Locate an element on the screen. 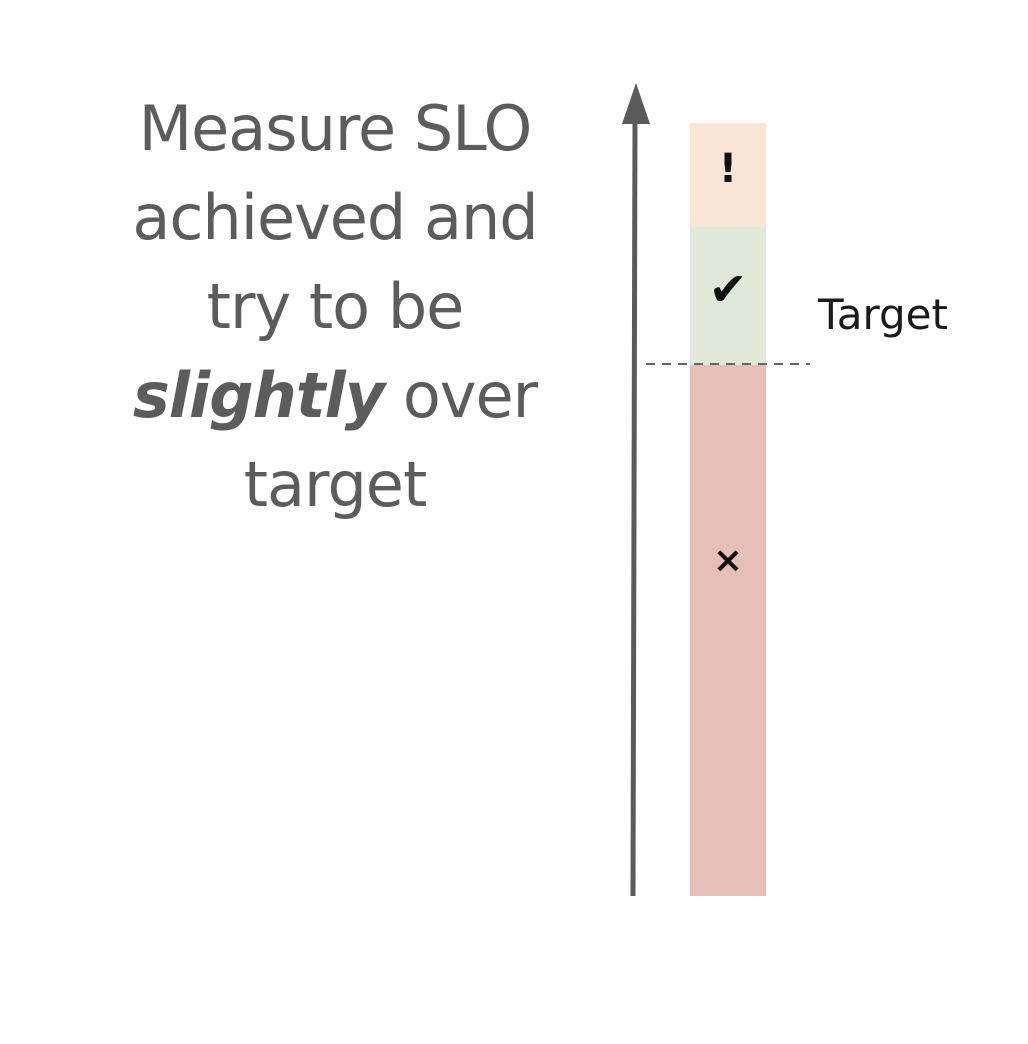 This screenshot has width=1028, height=1044. headline-line-5: target is located at coordinates (335, 484).